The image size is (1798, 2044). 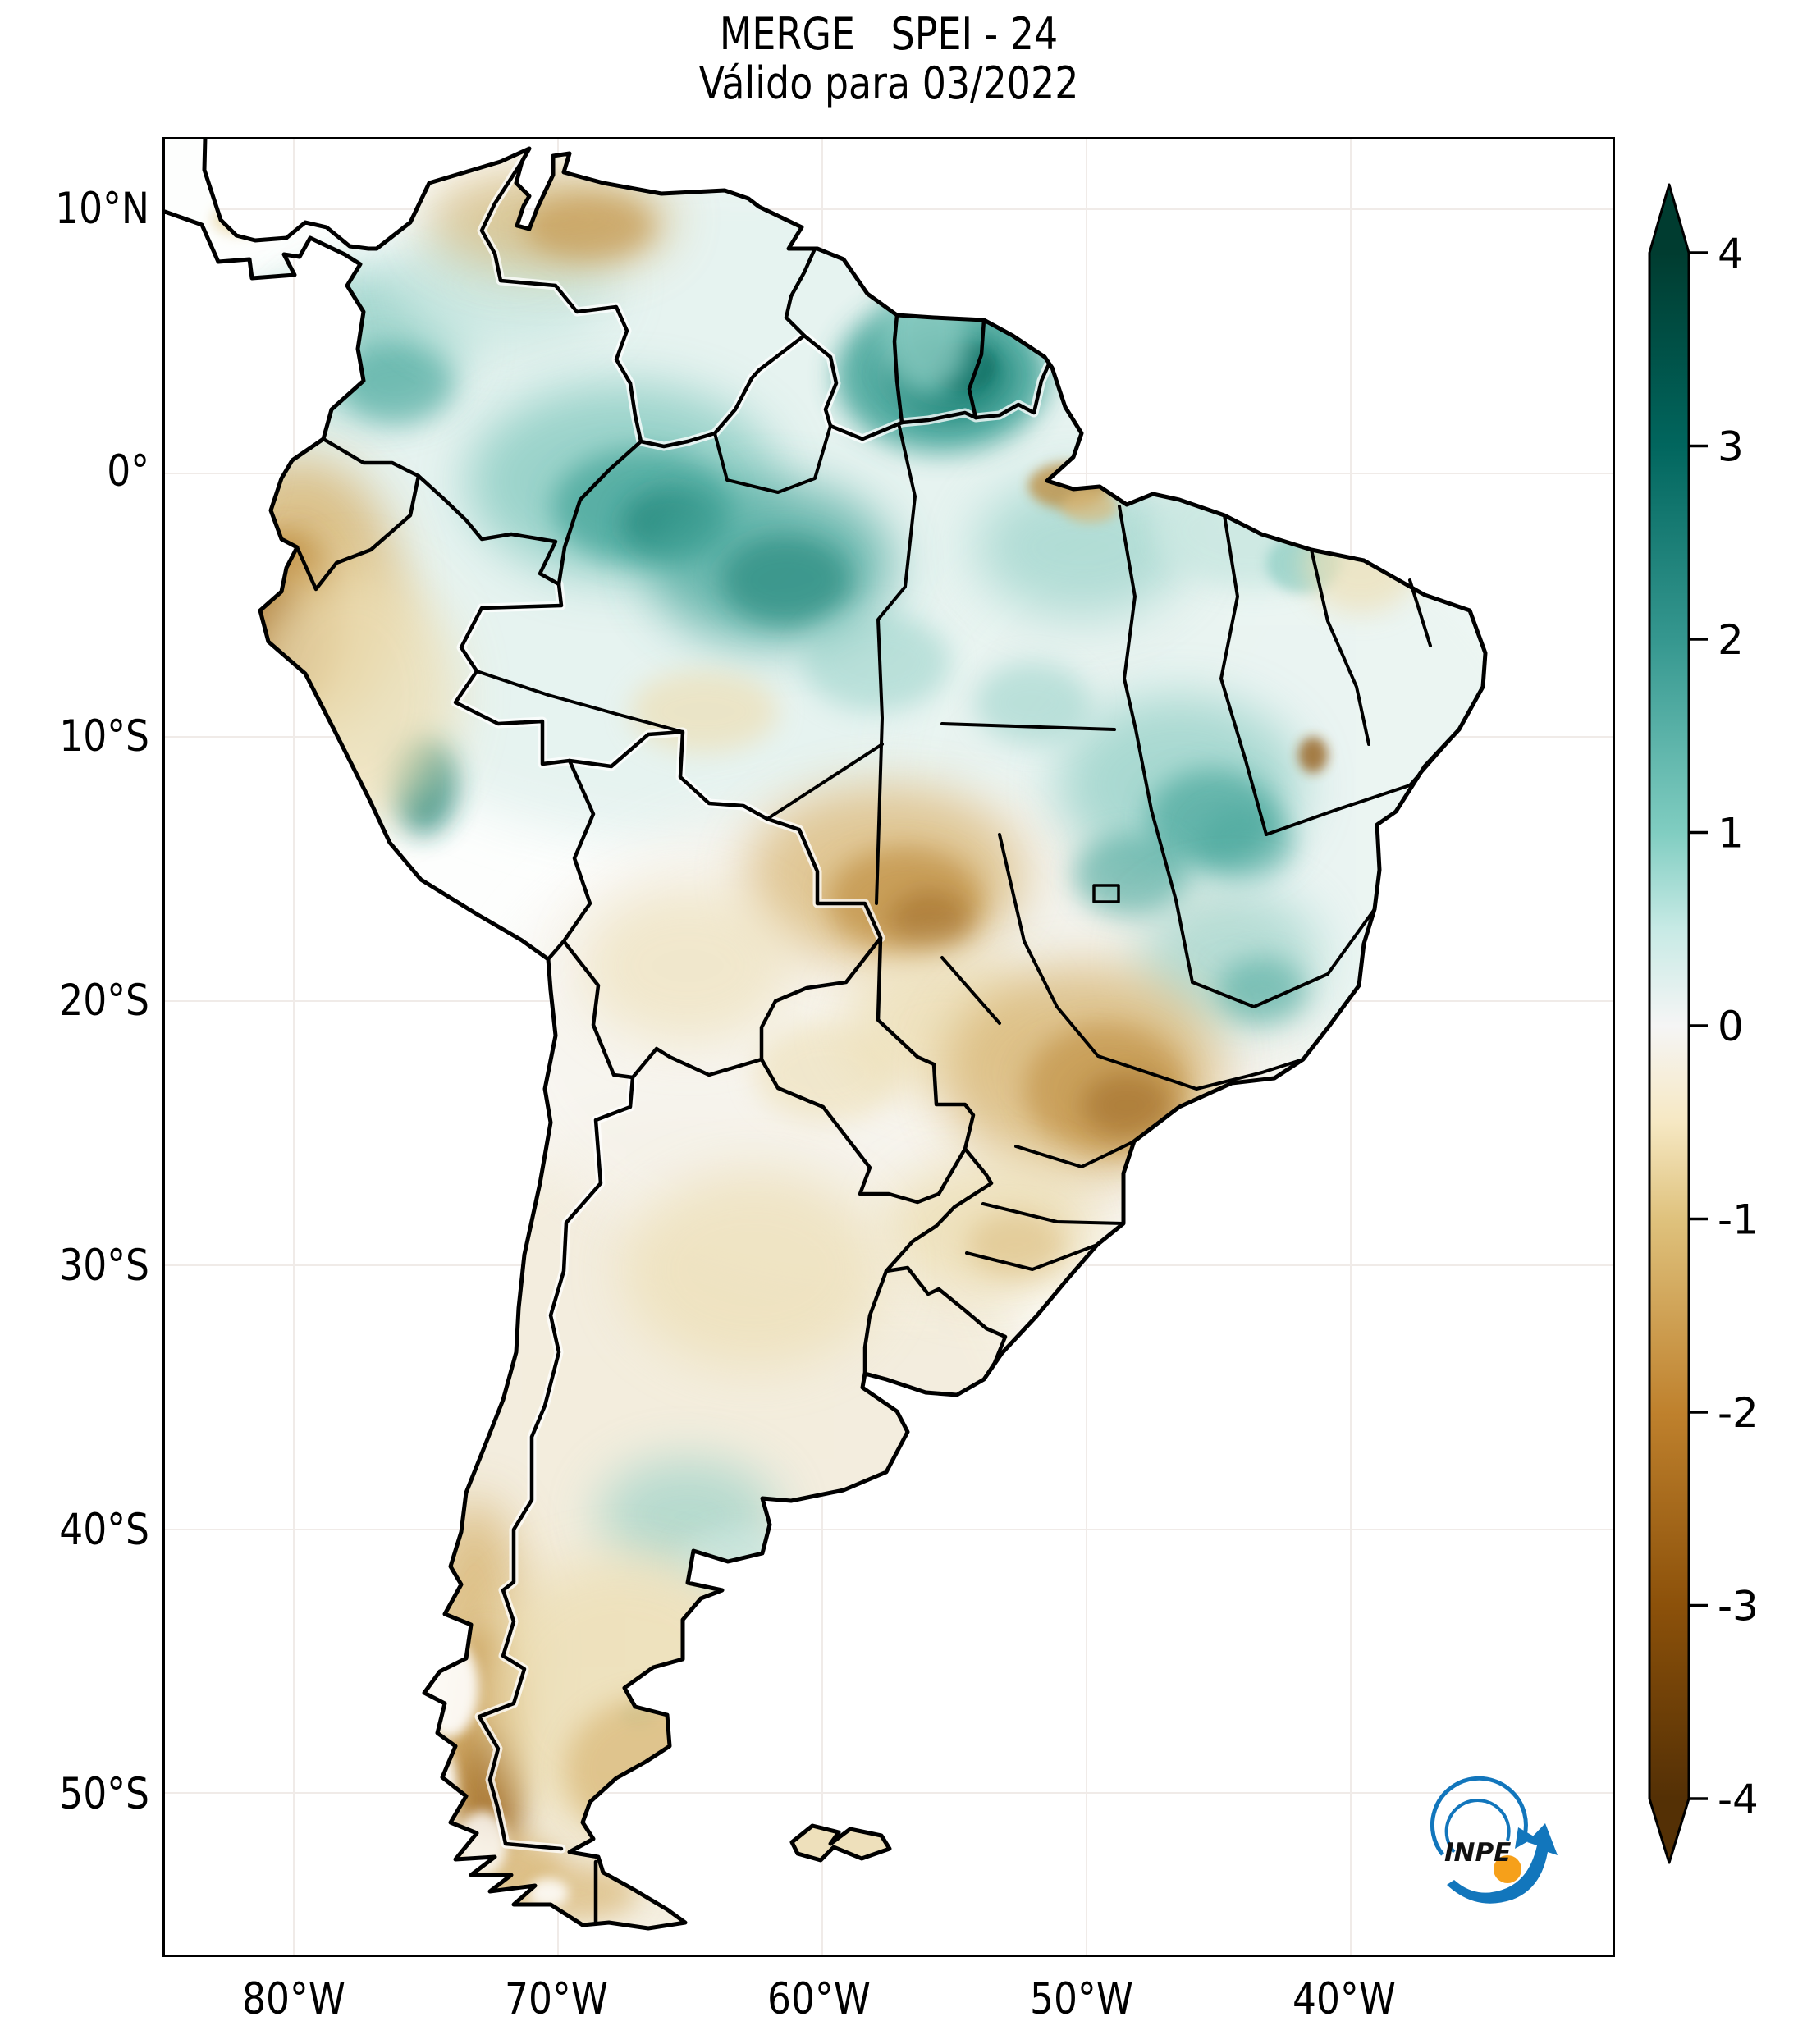 I want to click on inpe-logo-text: INPE, so click(x=1477, y=1853).